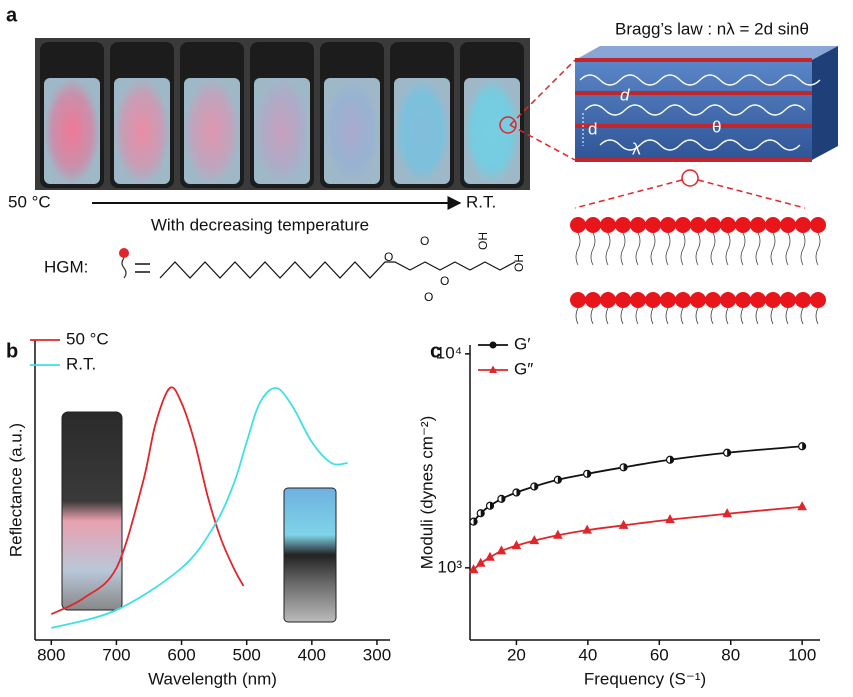 The height and width of the screenshot is (697, 853). Describe the element at coordinates (522, 343) in the screenshot. I see `legend-label: G′` at that location.